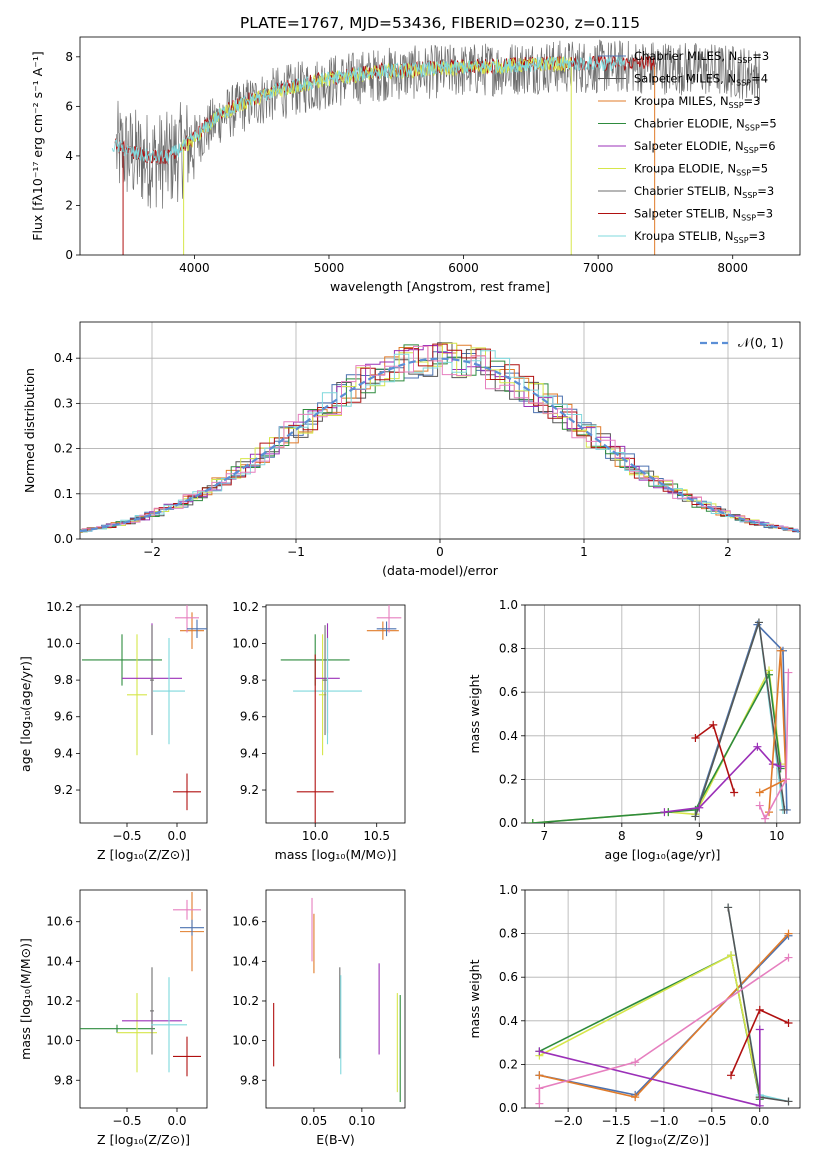 The image size is (819, 1170). I want to click on y-axis-label: Flux [fλ10⁻¹⁷ erg cm⁻² s⁻¹ A⁻¹], so click(37, 145).